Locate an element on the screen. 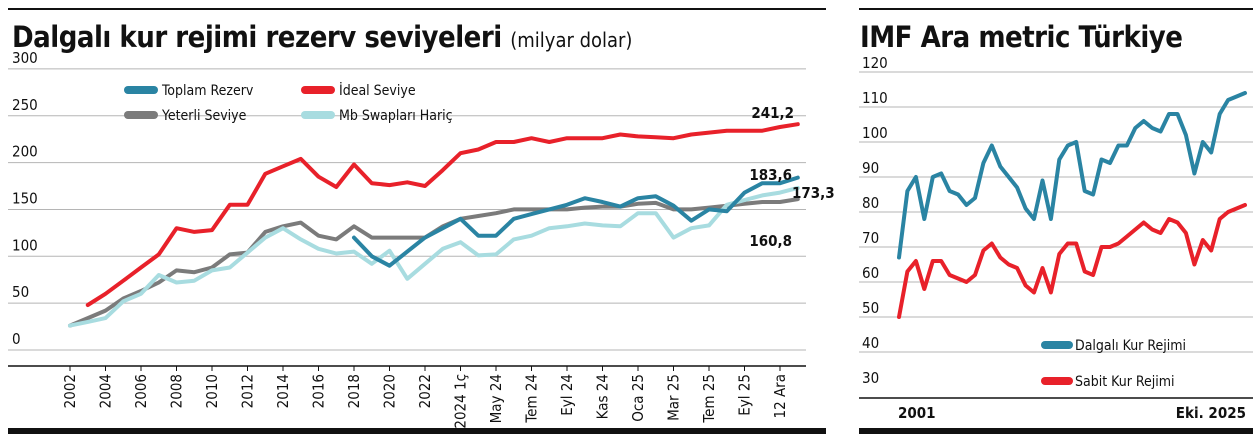 This screenshot has height=444, width=1255. y-tick-label: 30 is located at coordinates (870, 378).